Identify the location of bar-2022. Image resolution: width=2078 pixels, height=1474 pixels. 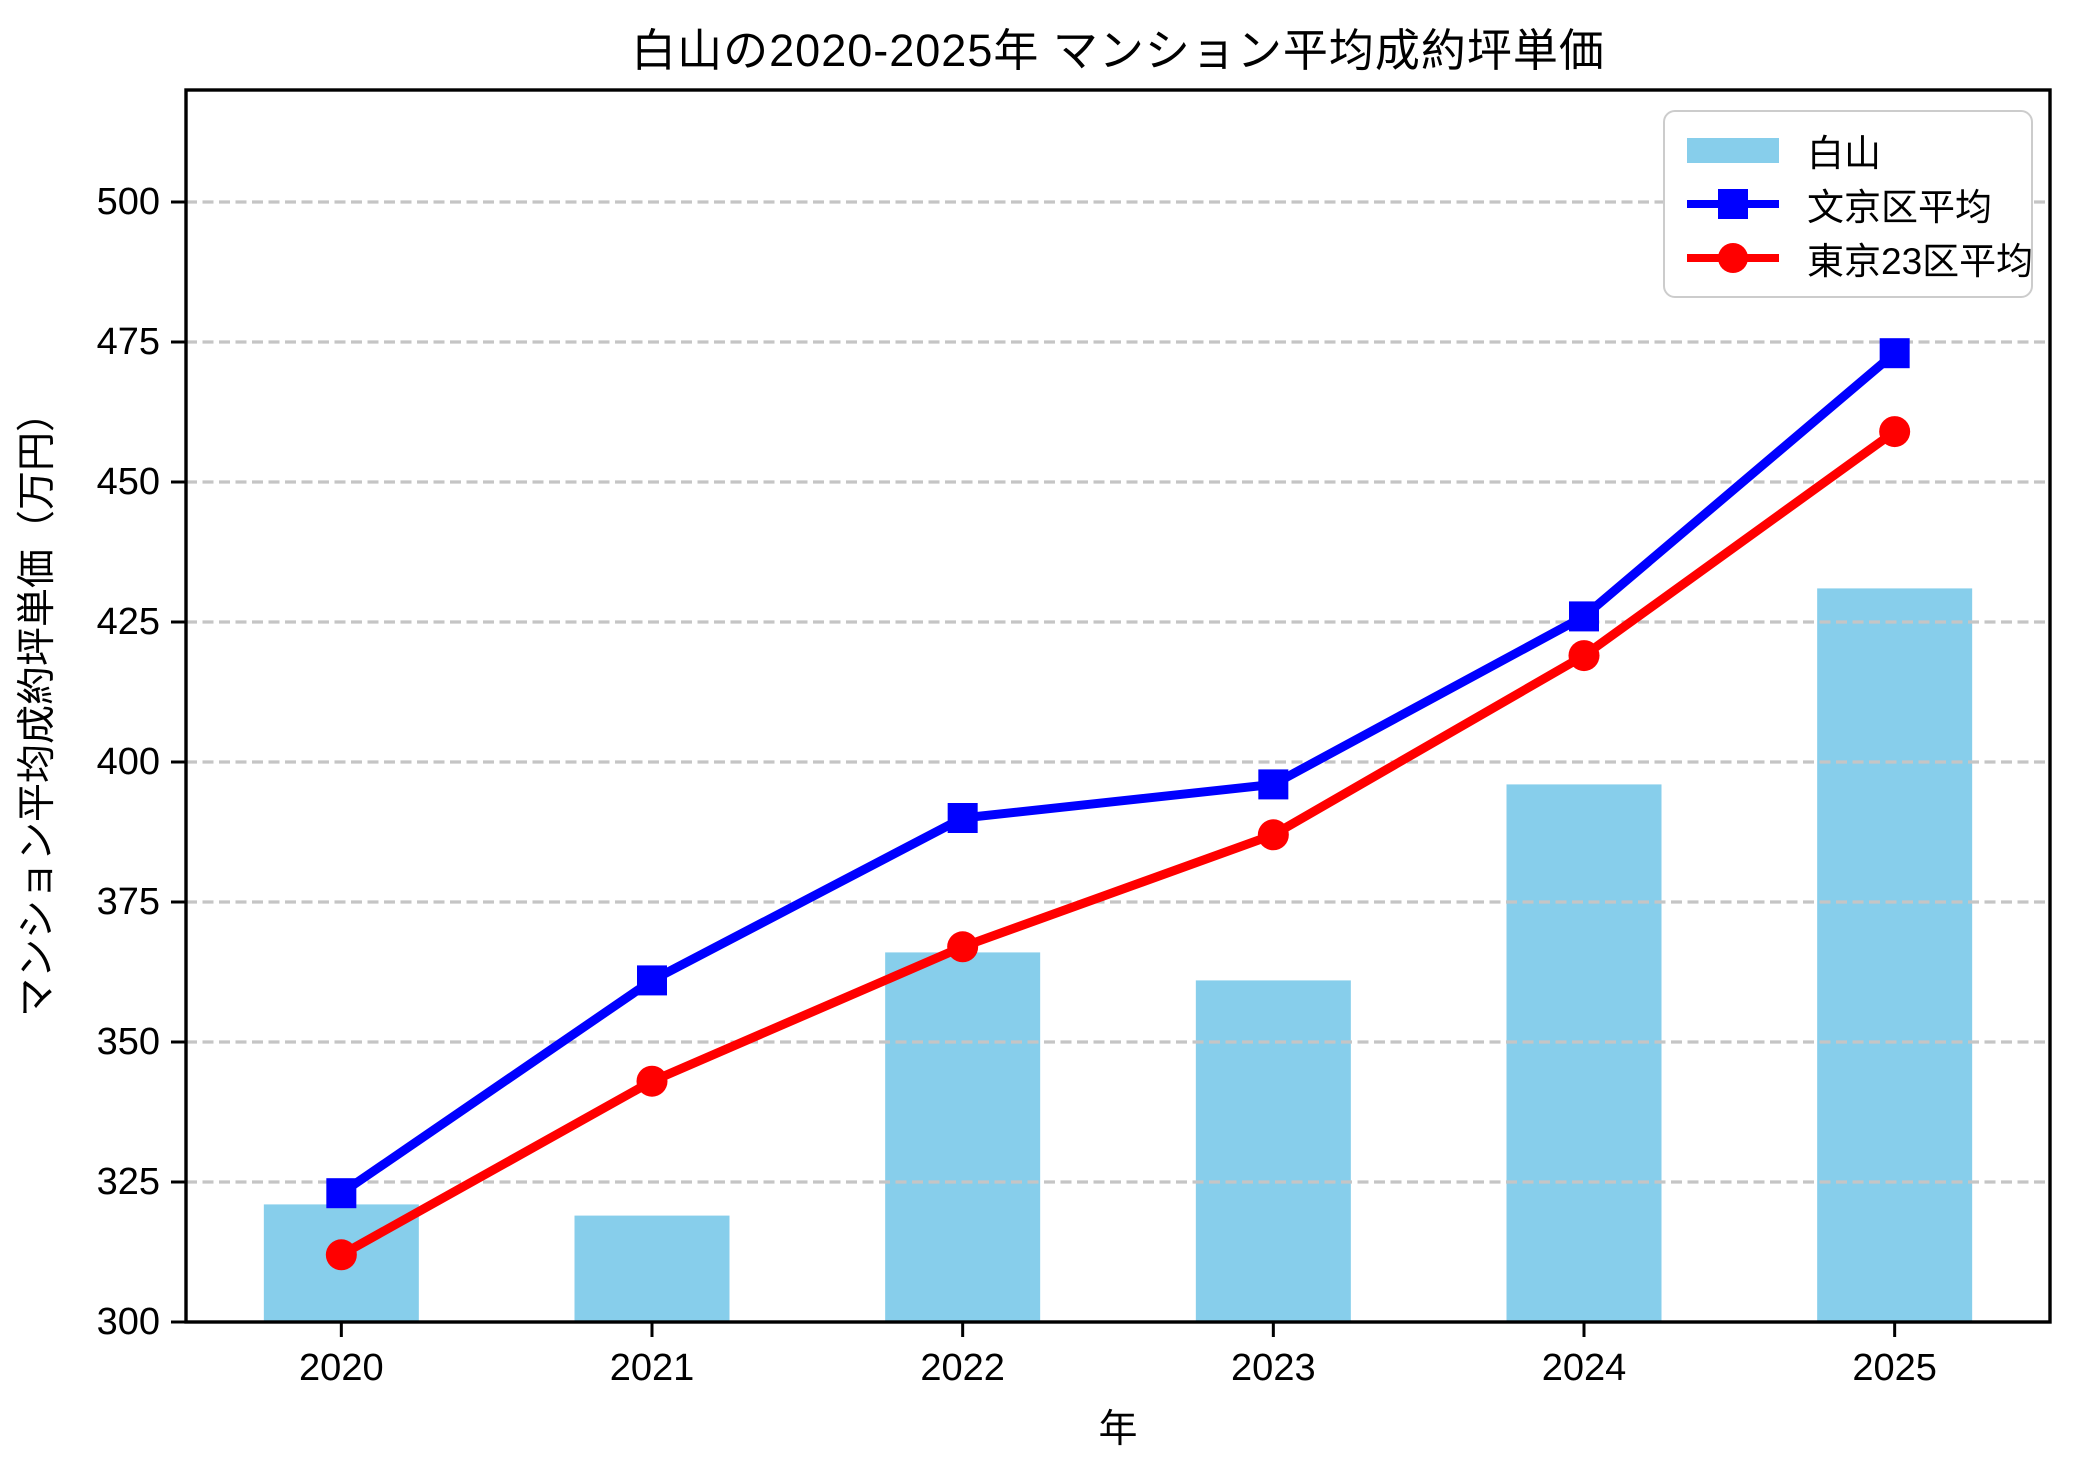
(963, 1137).